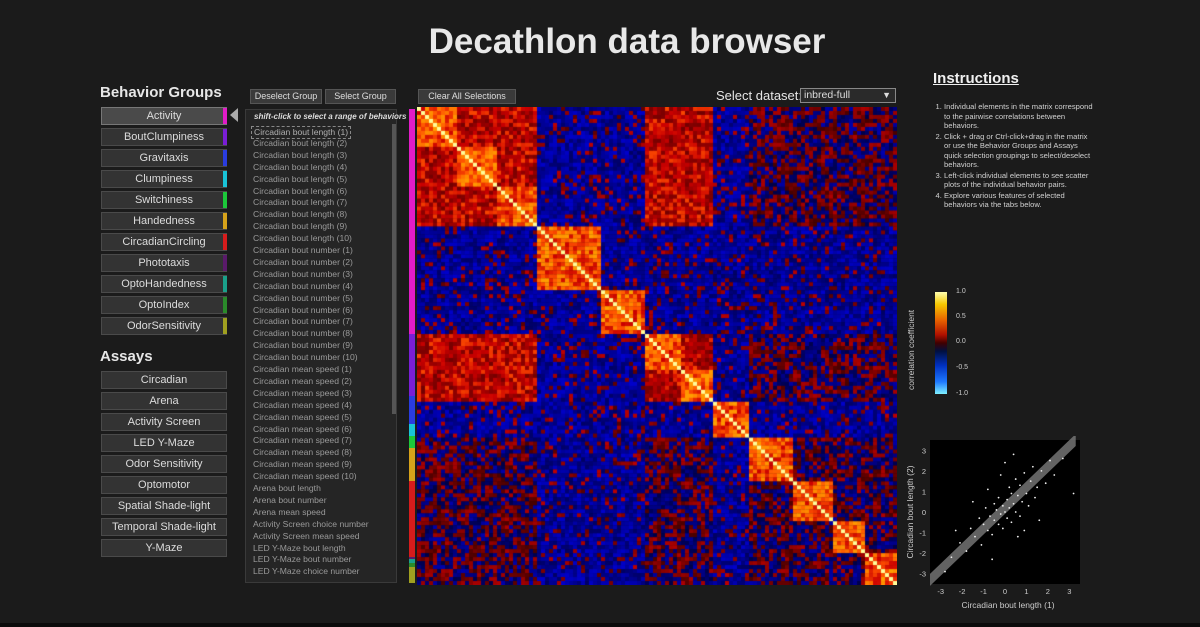  Describe the element at coordinates (302, 452) in the screenshot. I see `behavior-list-item: Circadian mean speed (8)` at that location.